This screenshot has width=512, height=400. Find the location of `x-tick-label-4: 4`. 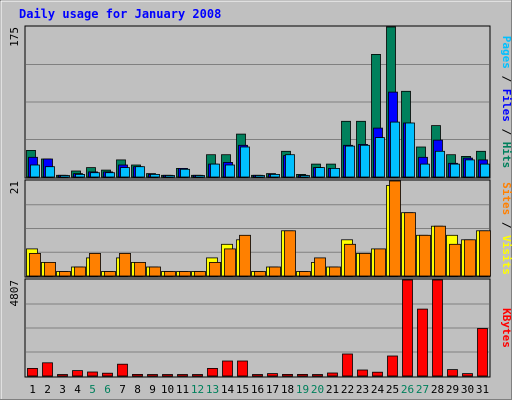

x-tick-label-4: 4 is located at coordinates (77, 389).